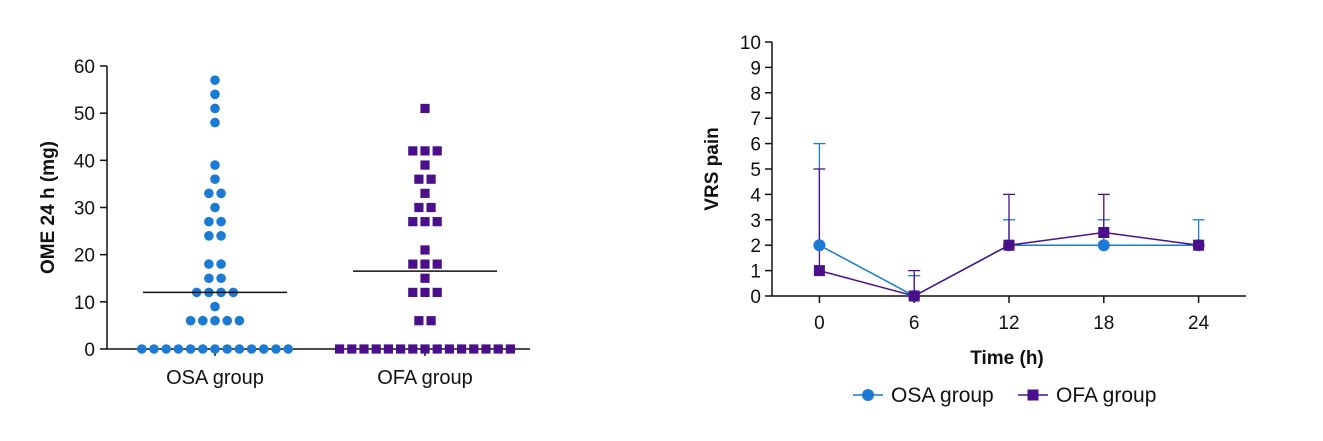  What do you see at coordinates (84, 161) in the screenshot?
I see `y-tick-label: 40` at bounding box center [84, 161].